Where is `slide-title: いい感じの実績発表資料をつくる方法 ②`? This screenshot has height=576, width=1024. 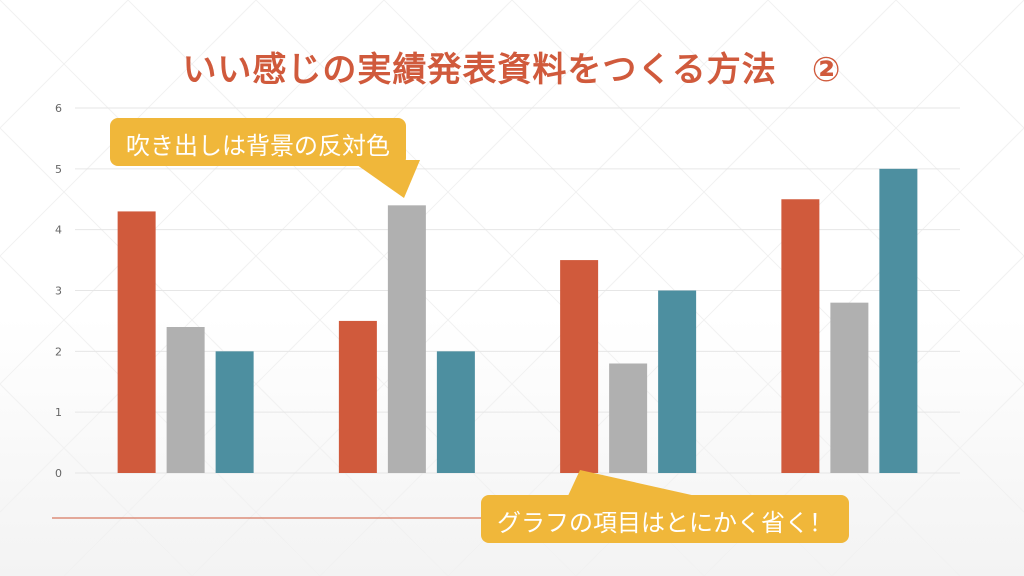
slide-title: いい感じの実績発表資料をつくる方法 ② is located at coordinates (512, 70).